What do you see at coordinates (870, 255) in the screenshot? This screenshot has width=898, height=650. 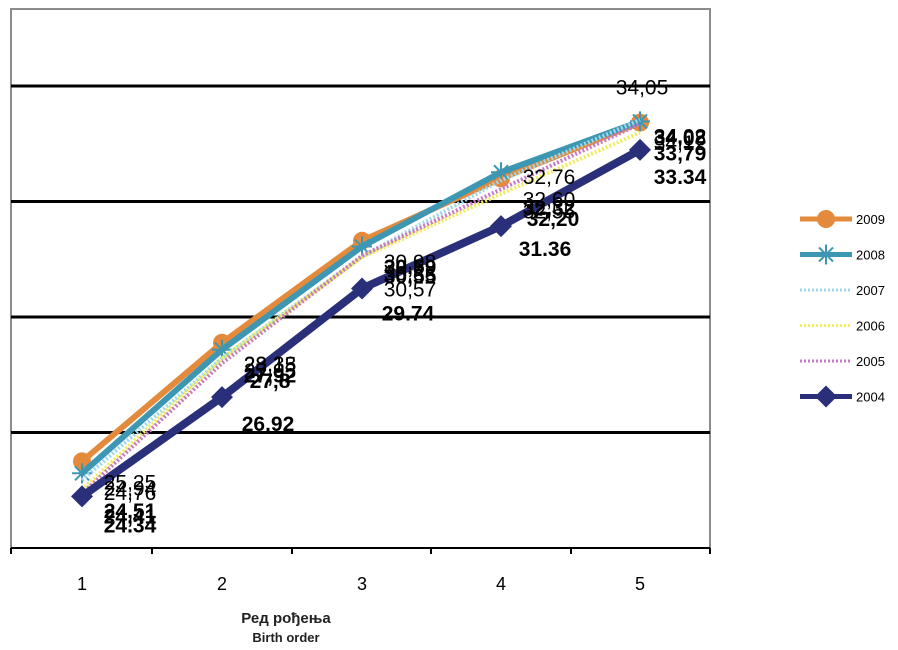 I see `legend-label: 2008` at bounding box center [870, 255].